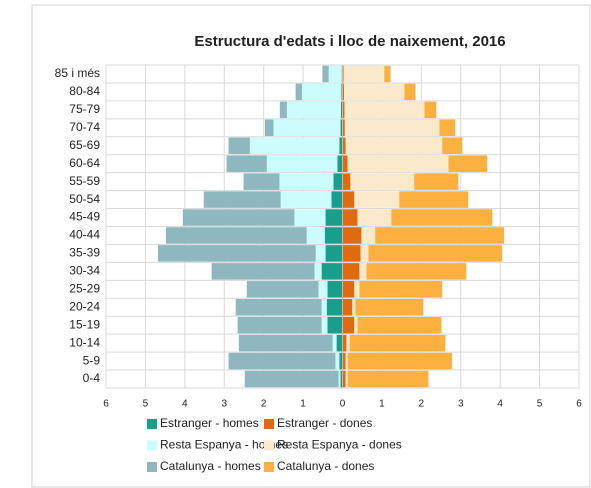 This screenshot has height=488, width=591. Describe the element at coordinates (84, 288) in the screenshot. I see `y-tick-label: 25-29` at that location.